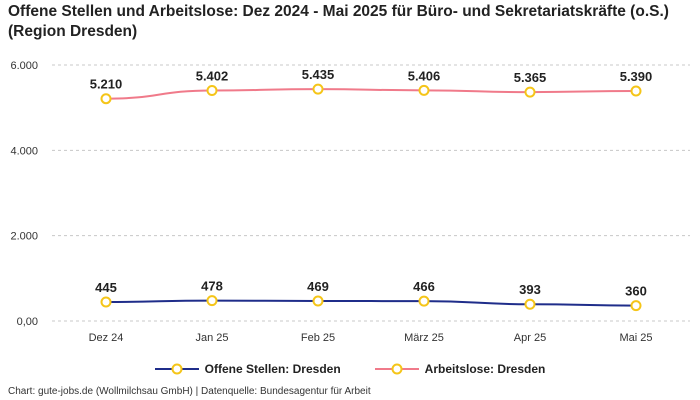 The width and height of the screenshot is (700, 400). What do you see at coordinates (24, 237) in the screenshot?
I see `y-tick-label: 2.000` at bounding box center [24, 237].